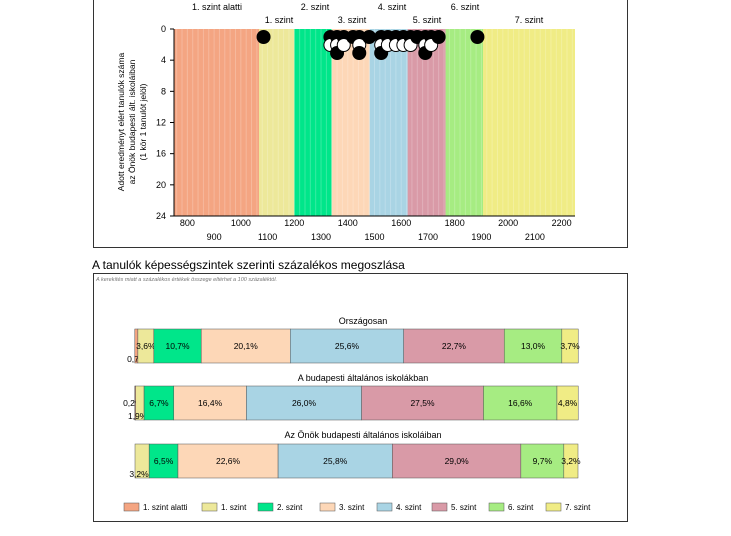  What do you see at coordinates (294, 223) in the screenshot?
I see `x-tick-label: 1200` at bounding box center [294, 223].